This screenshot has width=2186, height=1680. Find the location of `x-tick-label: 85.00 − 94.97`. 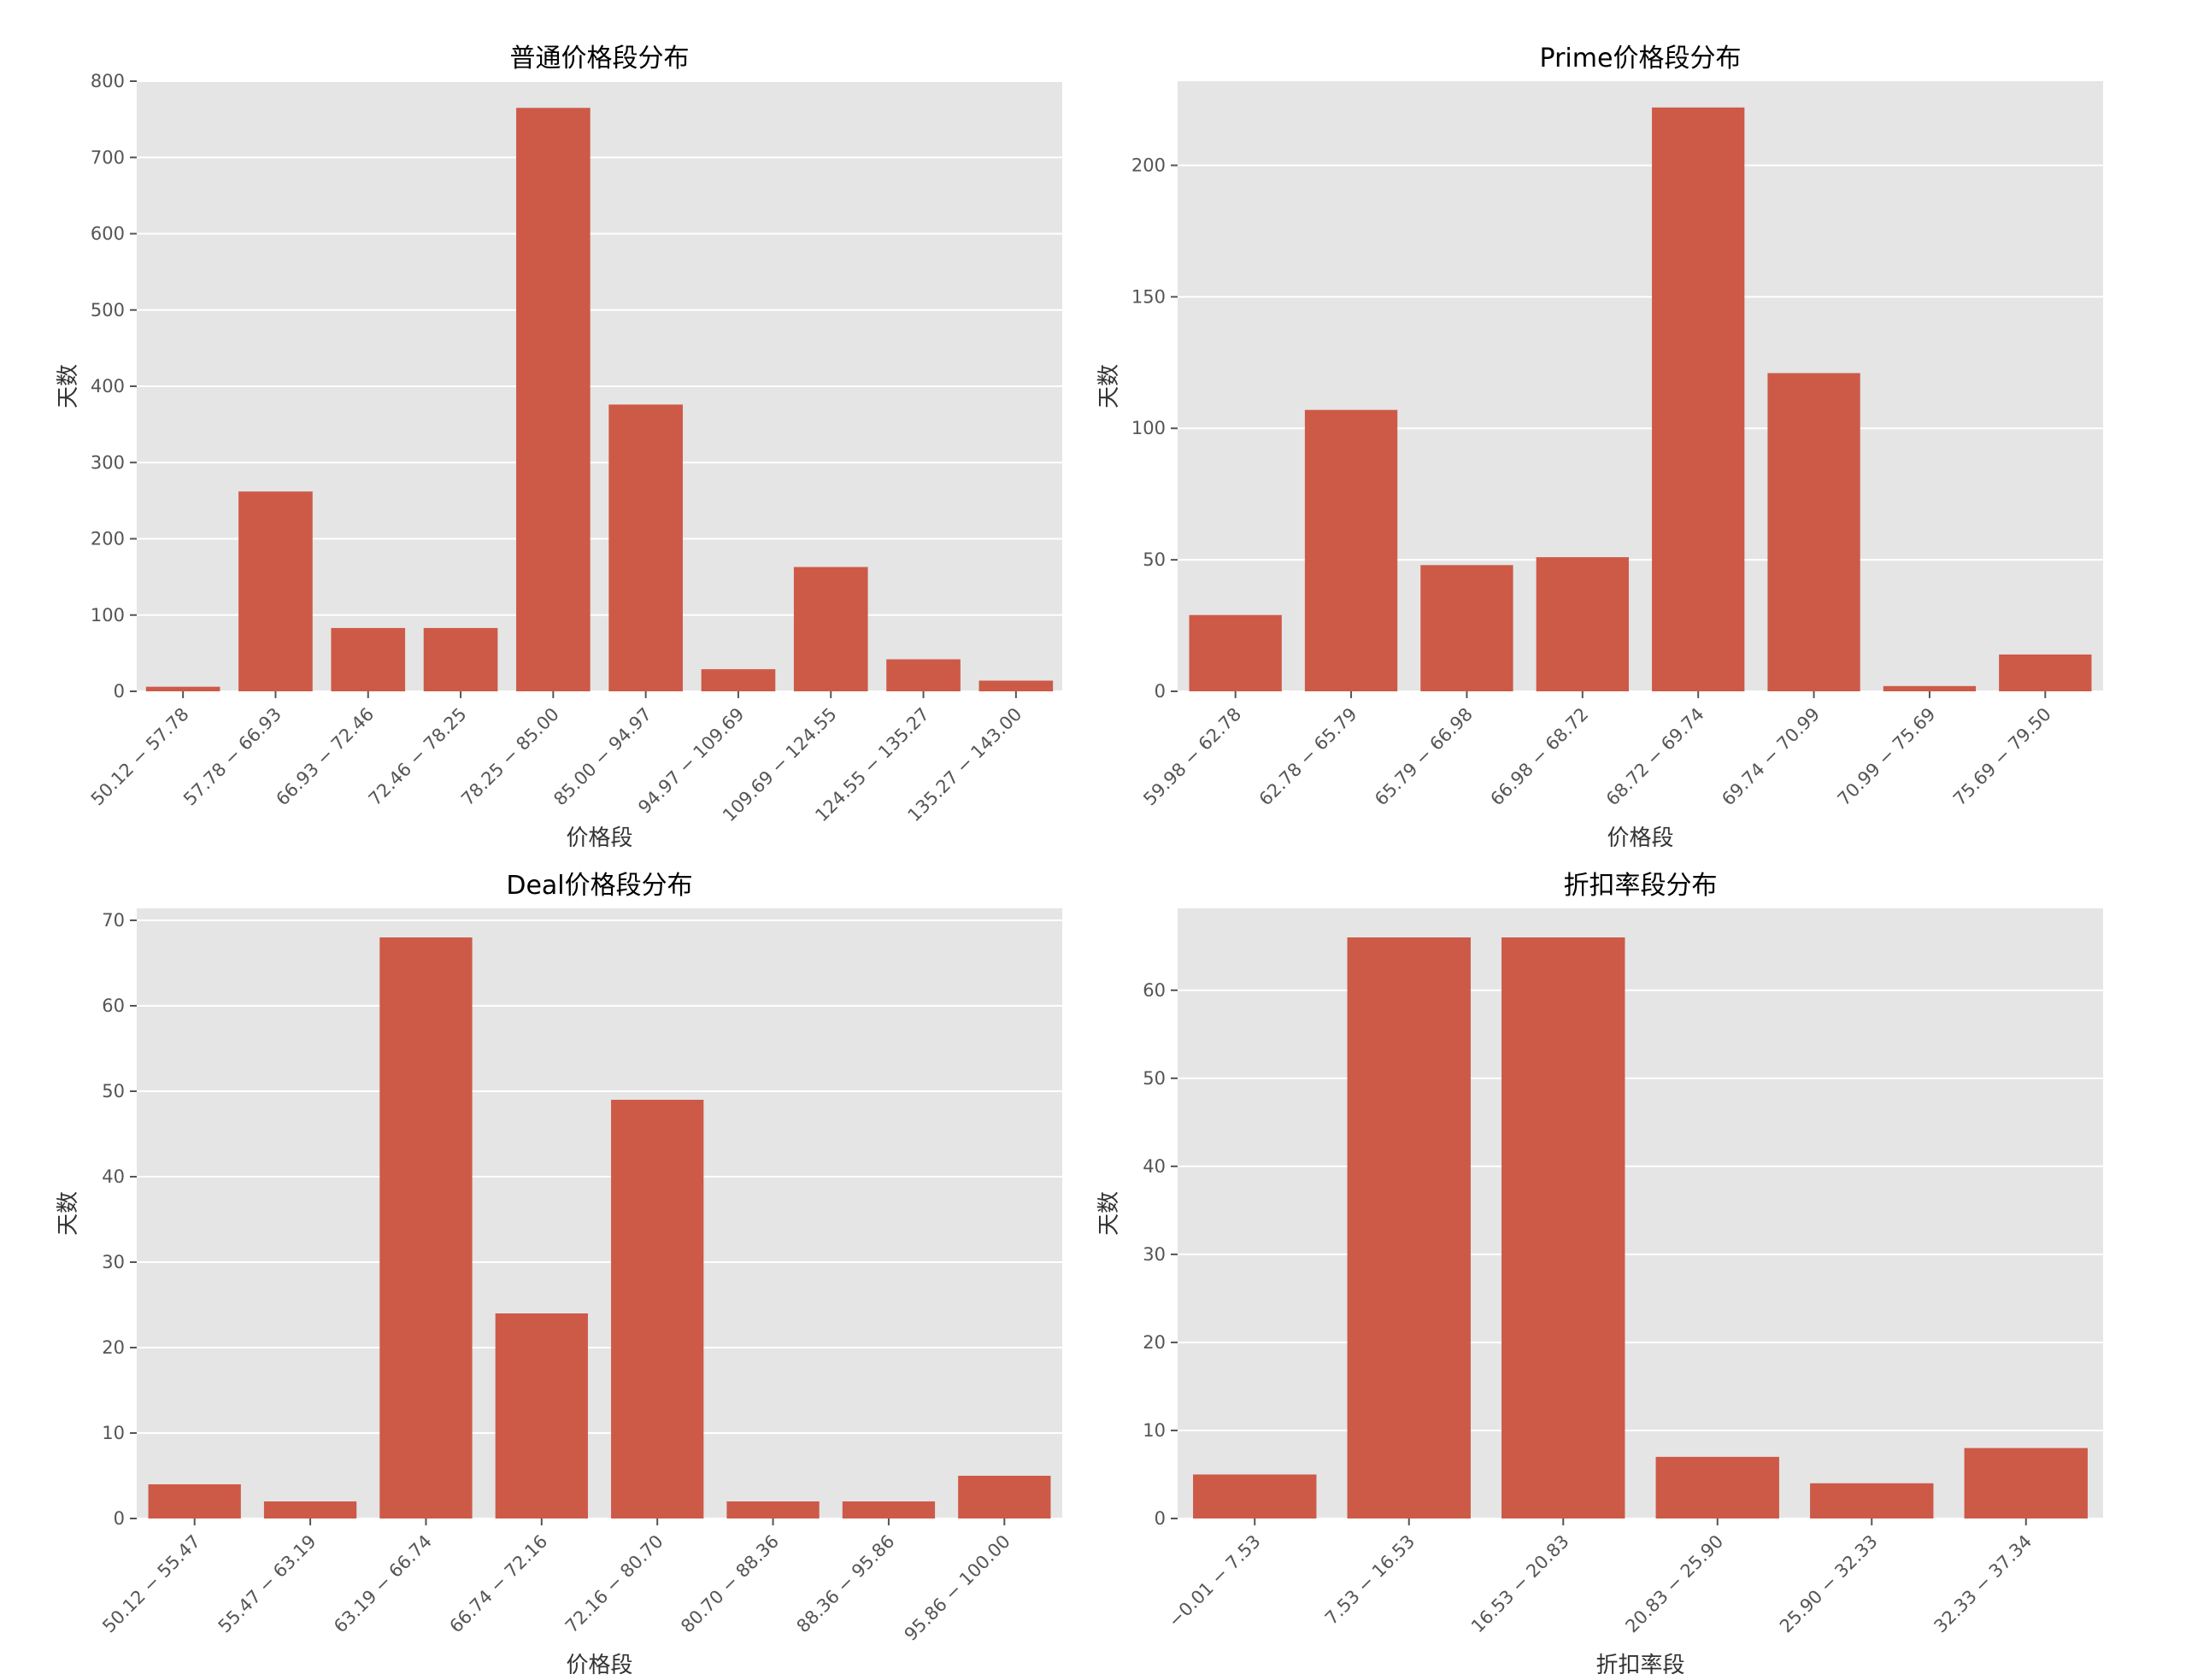

x-tick-label: 85.00 − 94.97 is located at coordinates (602, 757).